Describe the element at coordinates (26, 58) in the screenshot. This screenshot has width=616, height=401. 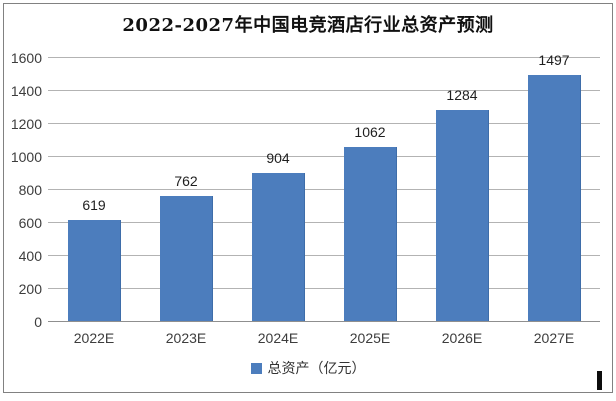
I see `y-tick-label: 1600` at that location.